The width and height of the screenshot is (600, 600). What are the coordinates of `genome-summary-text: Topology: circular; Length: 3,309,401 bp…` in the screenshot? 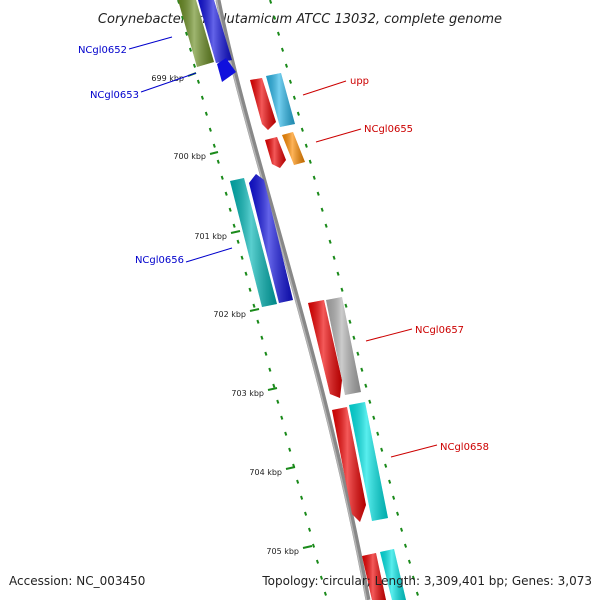 It's located at (426, 581).